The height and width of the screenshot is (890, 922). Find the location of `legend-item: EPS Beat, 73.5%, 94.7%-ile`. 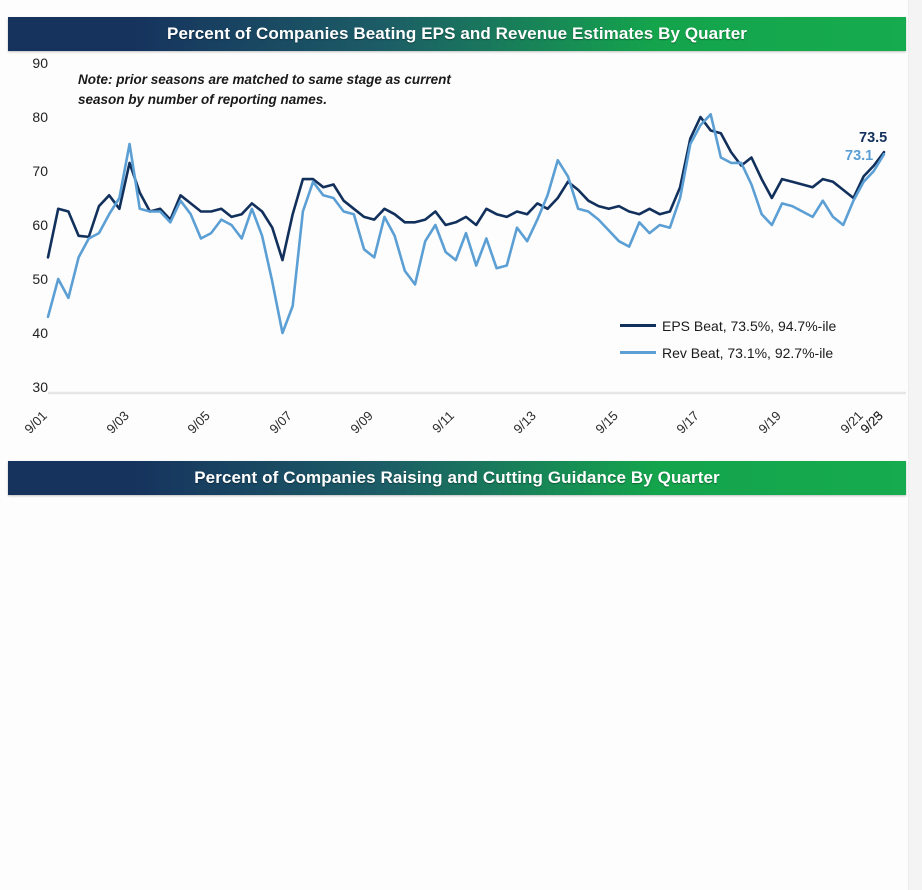

legend-item: EPS Beat, 73.5%, 94.7%-ile is located at coordinates (728, 325).